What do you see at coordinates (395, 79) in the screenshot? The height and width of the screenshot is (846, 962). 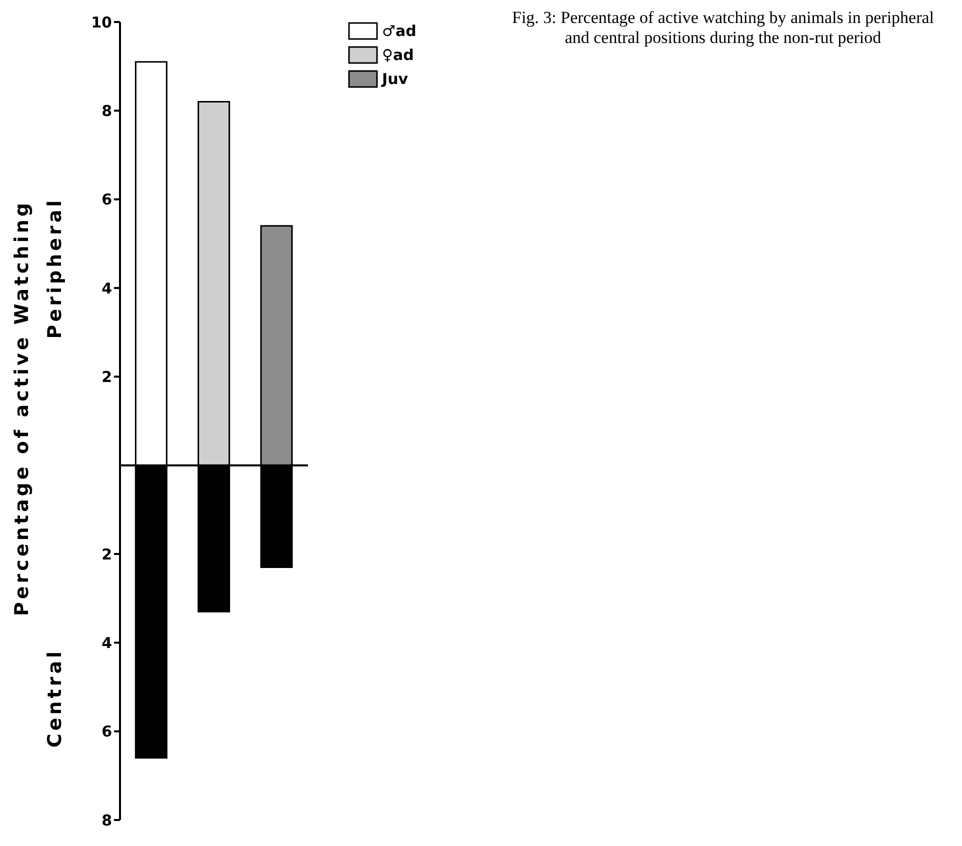 I see `legend-label: Juv` at bounding box center [395, 79].